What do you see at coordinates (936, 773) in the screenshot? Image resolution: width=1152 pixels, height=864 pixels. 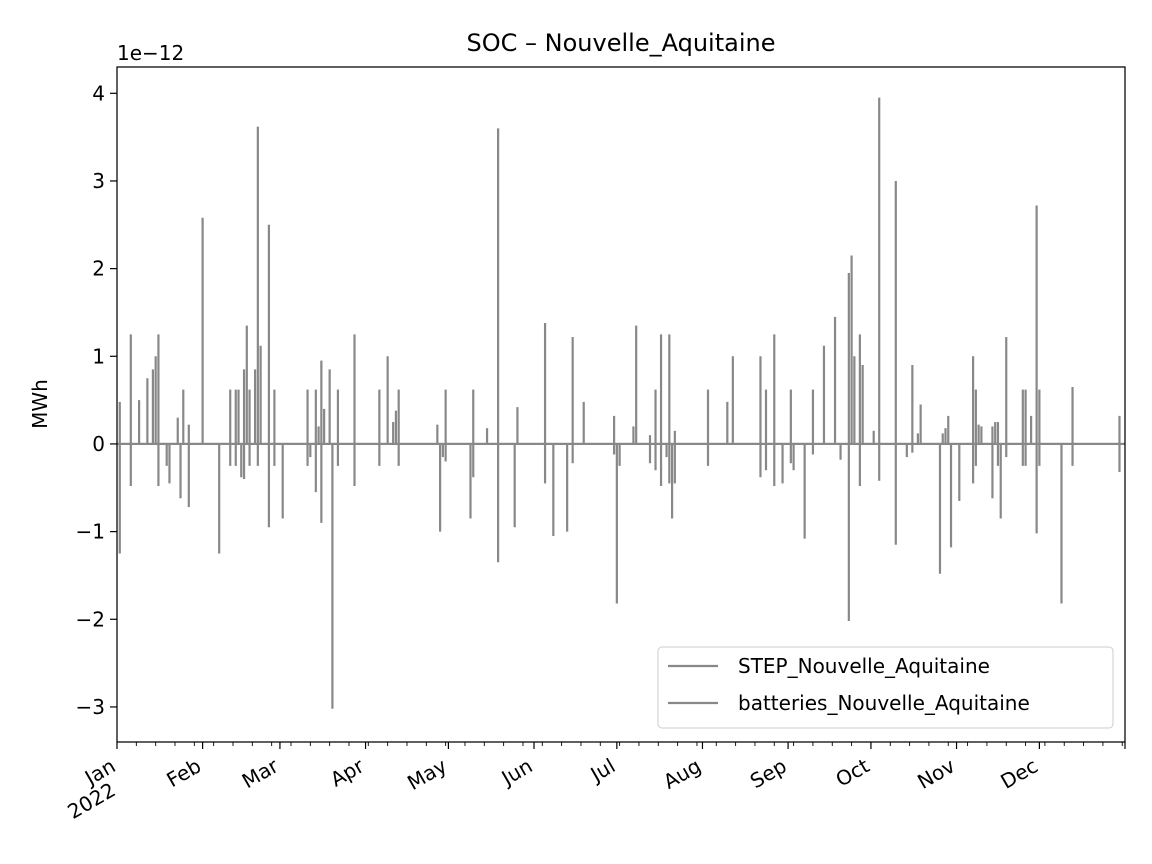 I see `x-tick-label: Nov` at bounding box center [936, 773].